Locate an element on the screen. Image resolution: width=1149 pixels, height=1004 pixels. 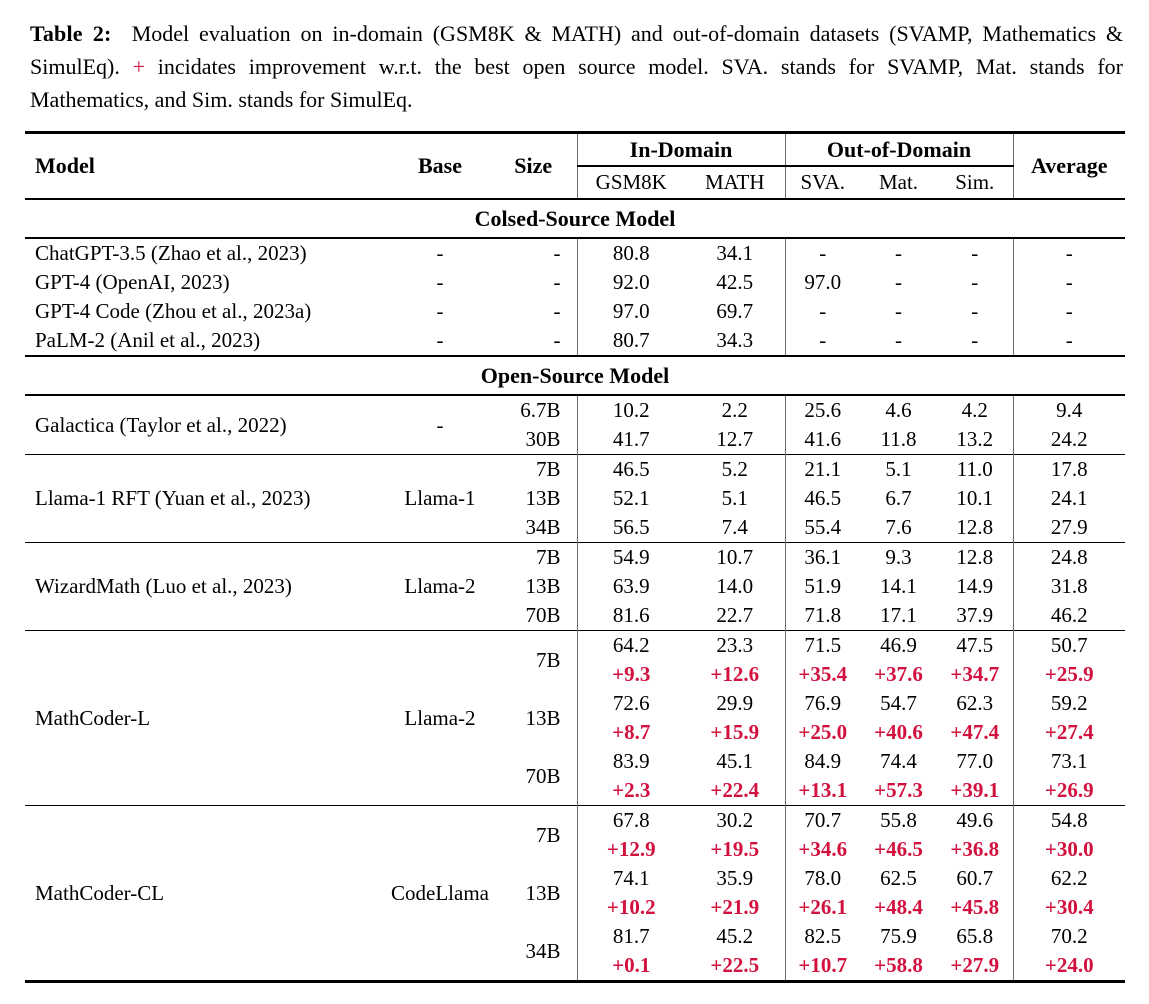
score-improvement: +30.0 is located at coordinates (1069, 849).